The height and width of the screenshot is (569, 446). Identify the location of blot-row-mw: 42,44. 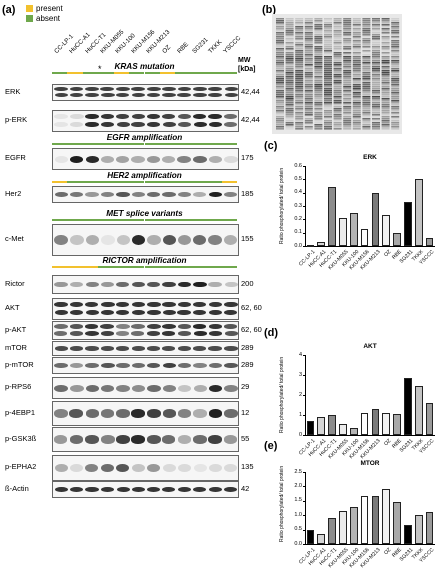
(250, 91).